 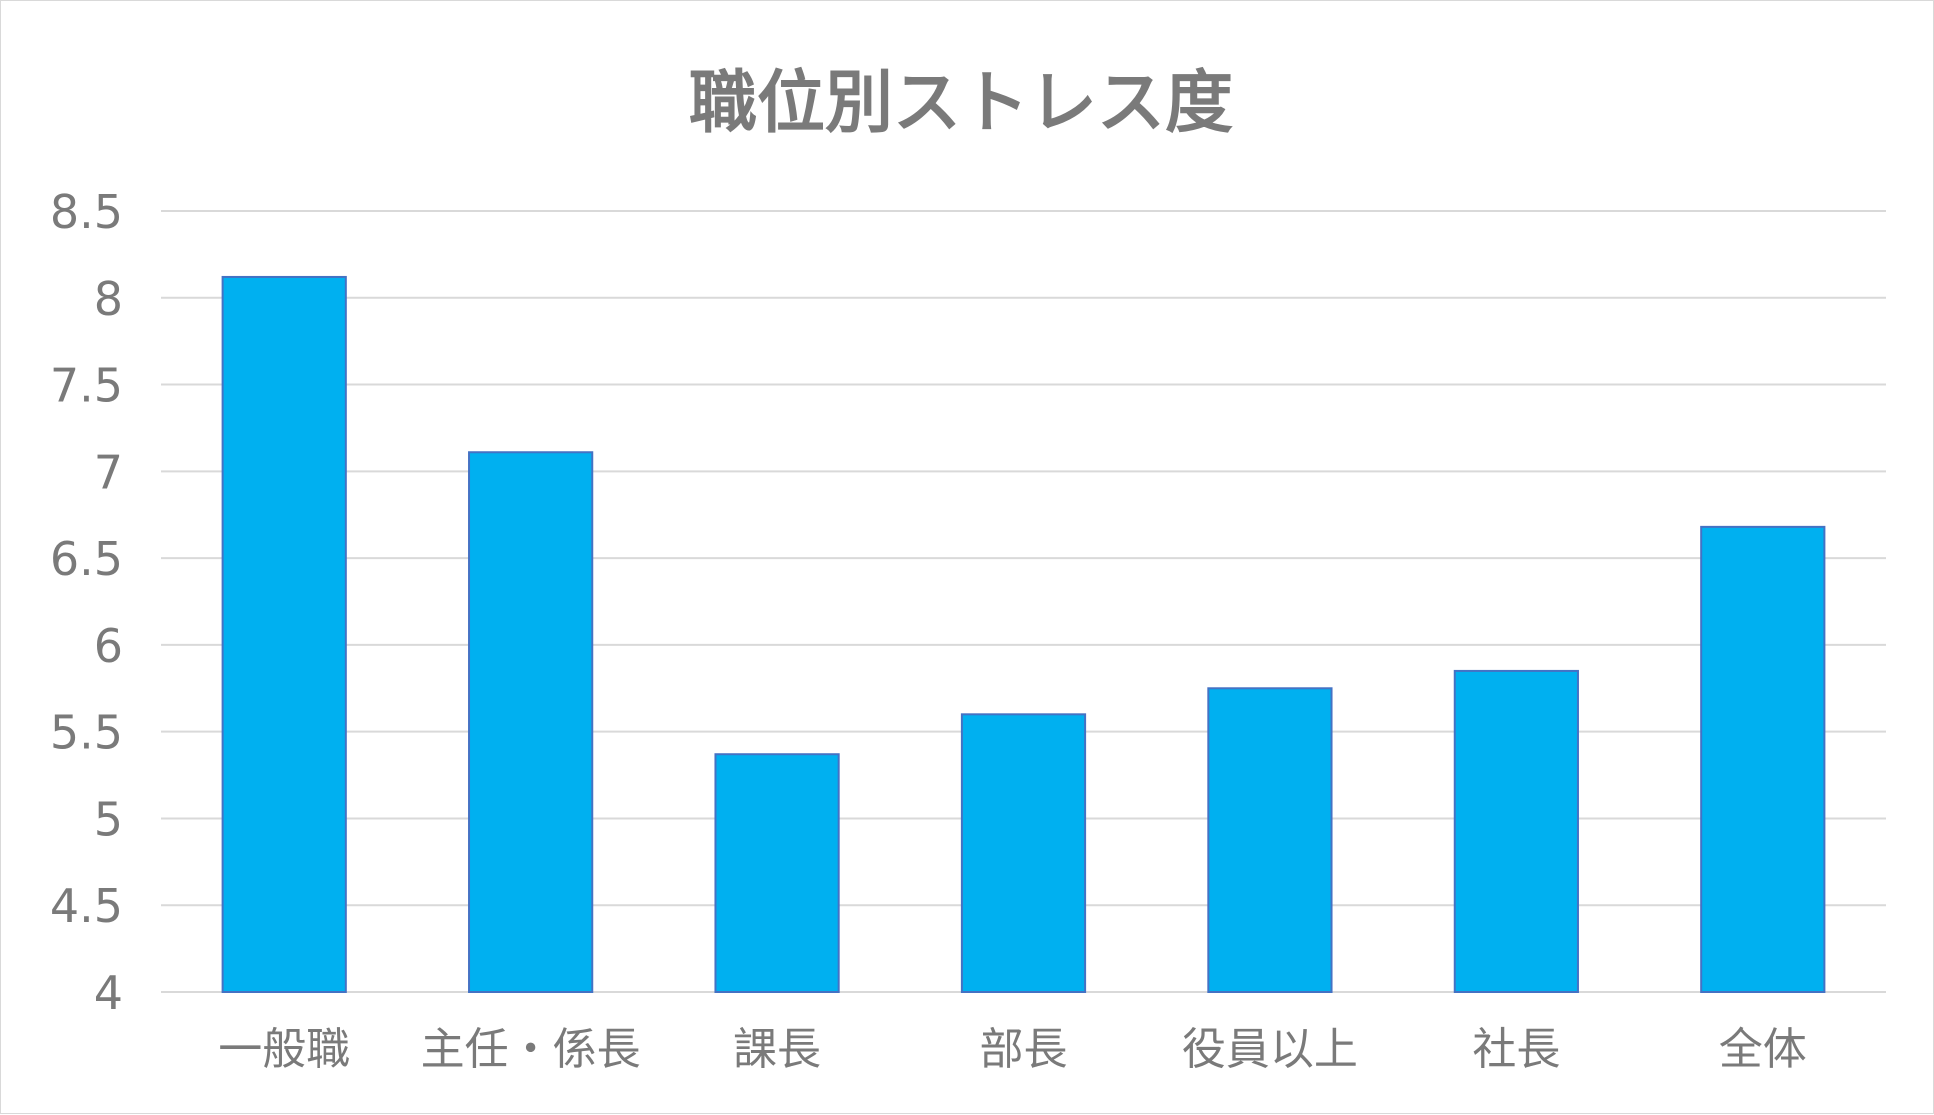 I want to click on y-tick-label: 6, so click(x=108, y=646).